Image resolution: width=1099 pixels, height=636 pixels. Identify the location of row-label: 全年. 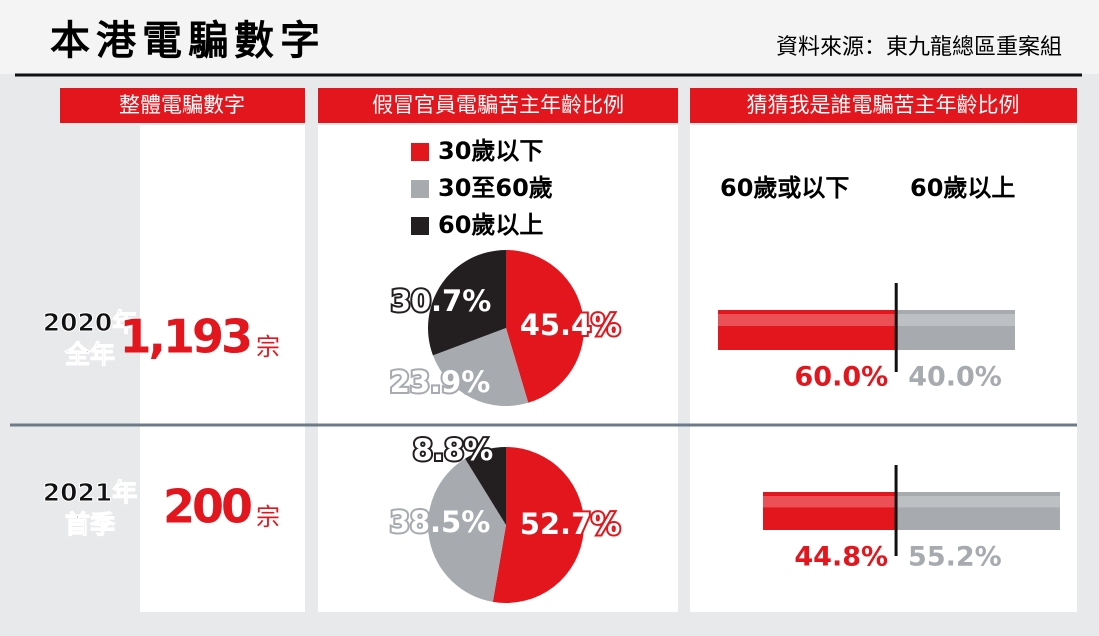
(89, 354).